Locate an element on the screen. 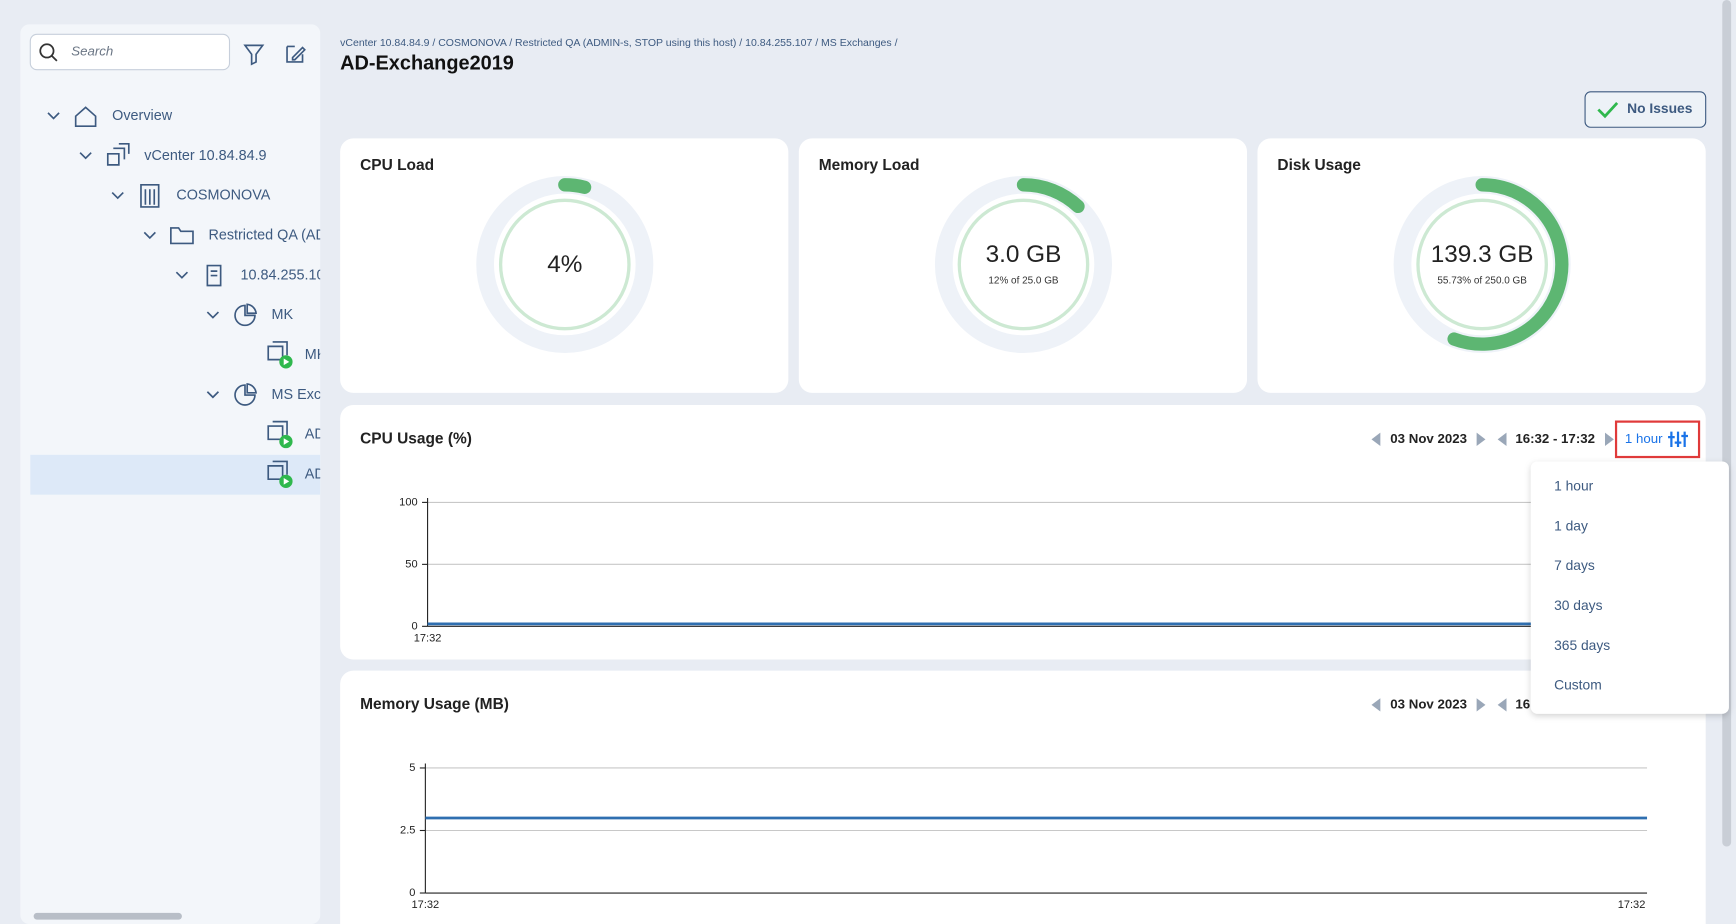 The width and height of the screenshot is (1736, 924). tree-label: COSMONOVA is located at coordinates (223, 196).